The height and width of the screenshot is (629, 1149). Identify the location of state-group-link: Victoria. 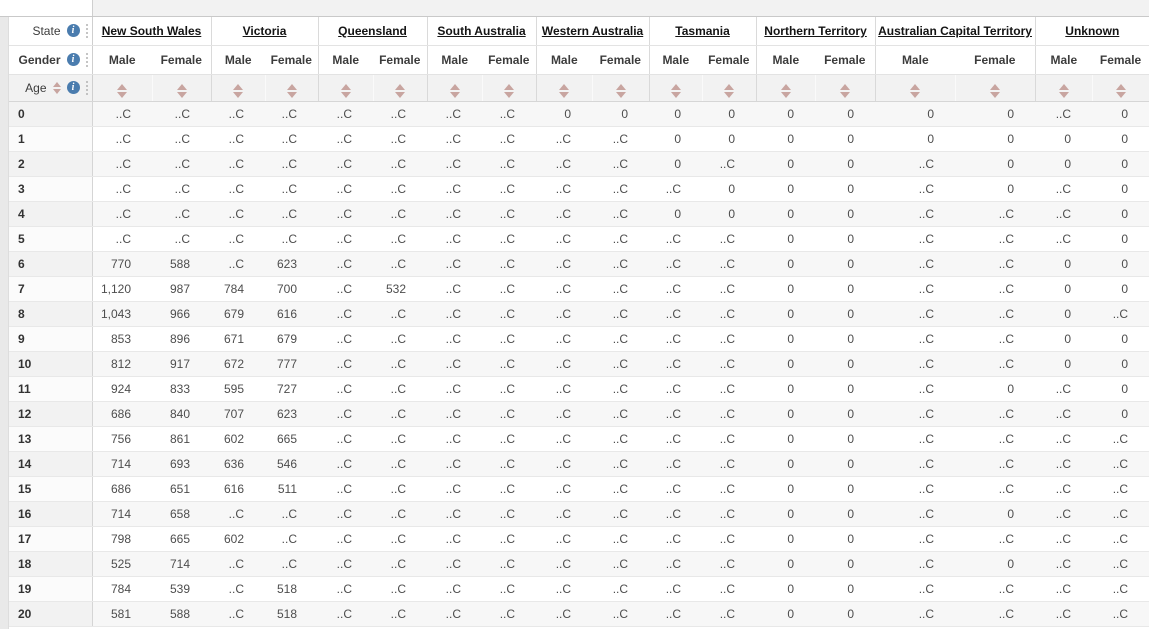
(264, 30).